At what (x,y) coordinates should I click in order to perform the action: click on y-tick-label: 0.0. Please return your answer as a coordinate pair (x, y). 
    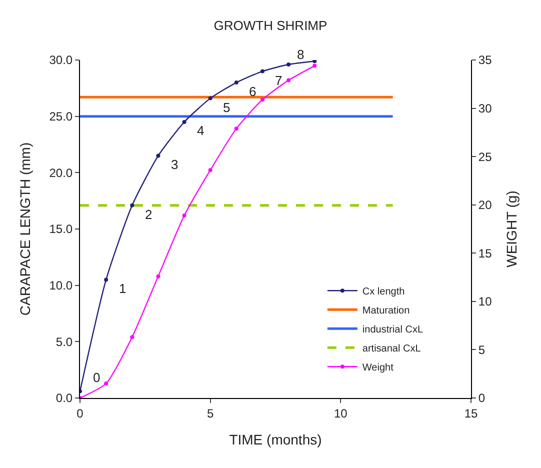
    Looking at the image, I should click on (64, 398).